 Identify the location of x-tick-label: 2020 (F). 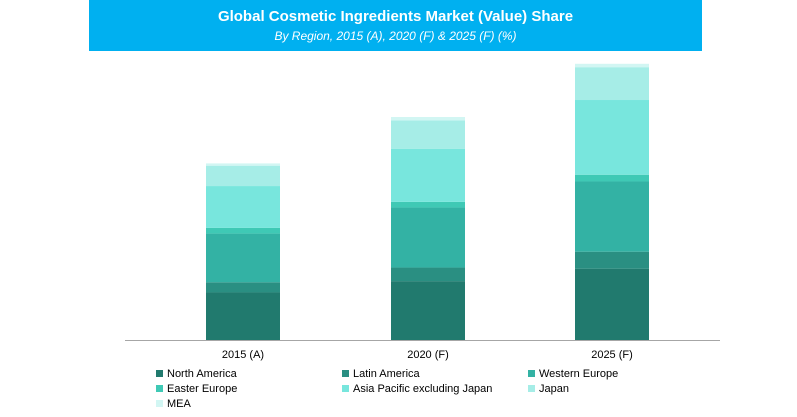
(428, 355).